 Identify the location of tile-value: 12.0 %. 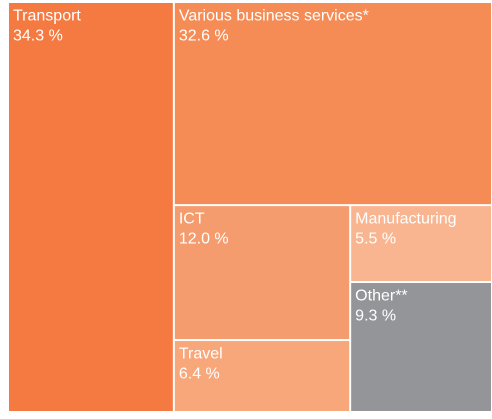
(204, 239).